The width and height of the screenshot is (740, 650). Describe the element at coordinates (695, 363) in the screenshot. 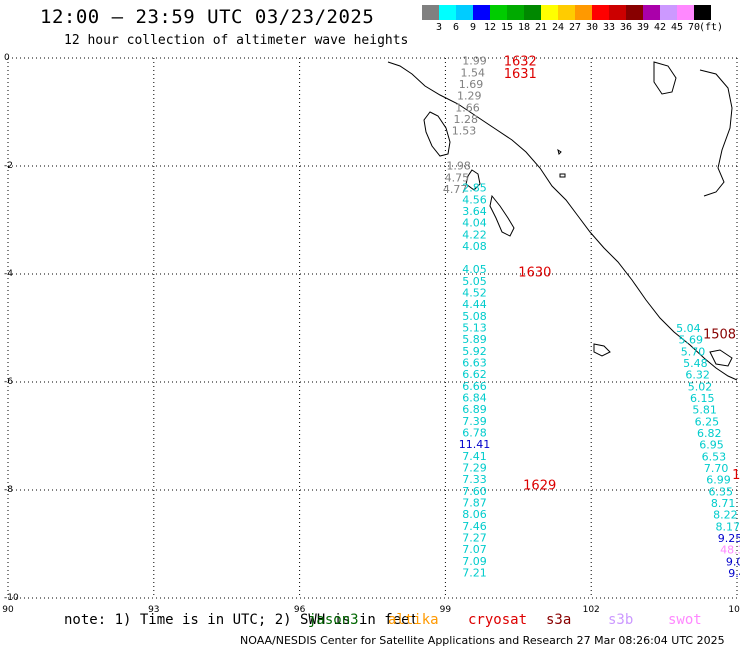

I see `wave-height-value: 5.48` at that location.